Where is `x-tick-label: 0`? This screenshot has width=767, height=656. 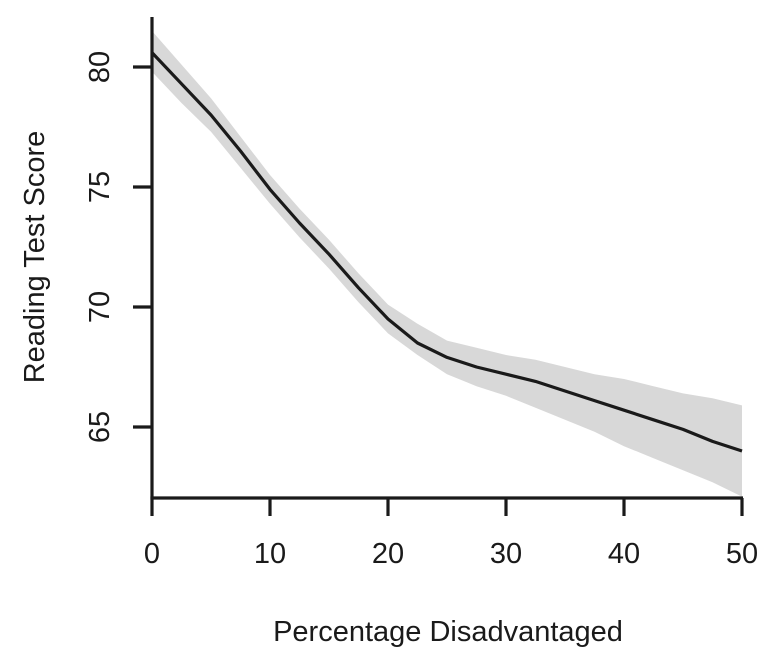
x-tick-label: 0 is located at coordinates (152, 554).